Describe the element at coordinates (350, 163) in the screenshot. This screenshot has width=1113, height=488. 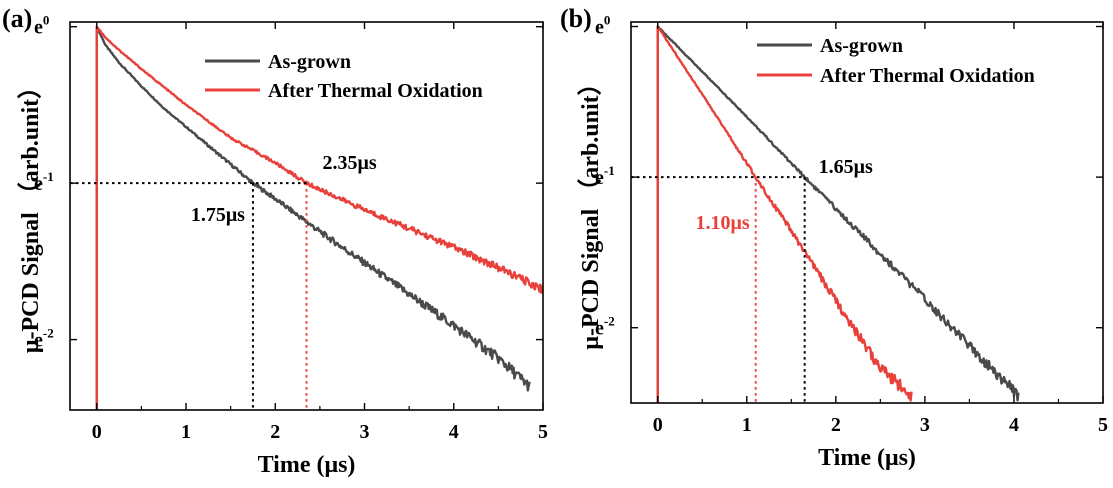
I see `lifetime-annotation: 2.35μs` at that location.